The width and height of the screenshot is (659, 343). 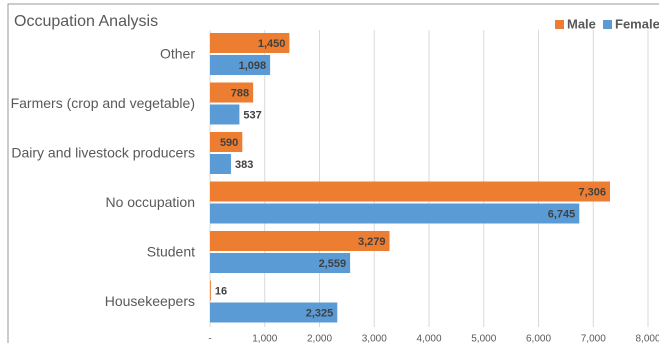 What do you see at coordinates (264, 338) in the screenshot?
I see `x-tick-label: 1,000` at bounding box center [264, 338].